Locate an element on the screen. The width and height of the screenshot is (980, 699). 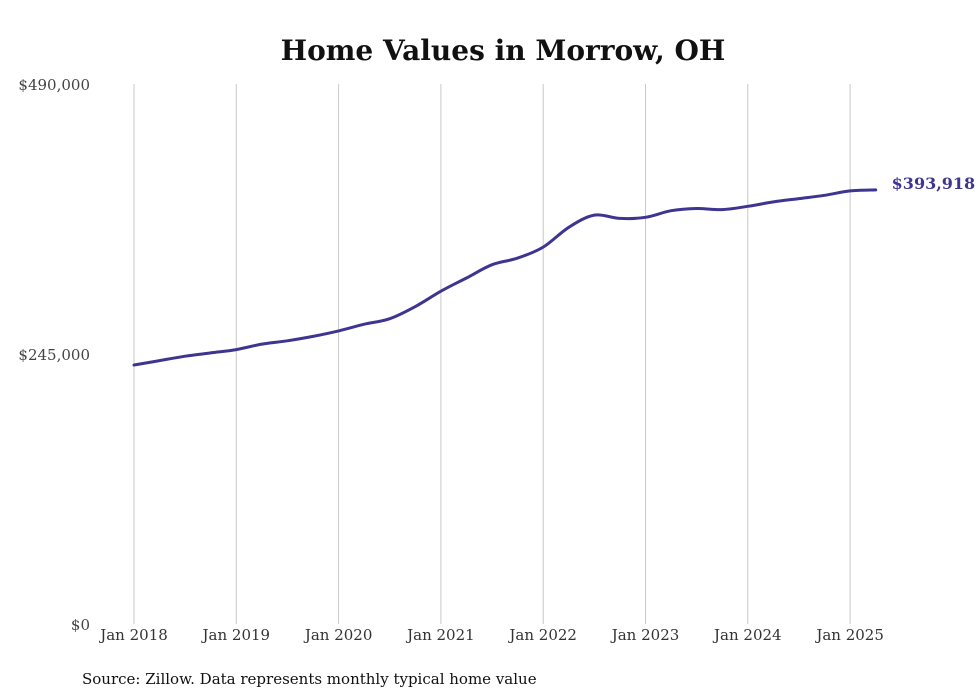
x-tick-label: Jan 2021 is located at coordinates (440, 635).